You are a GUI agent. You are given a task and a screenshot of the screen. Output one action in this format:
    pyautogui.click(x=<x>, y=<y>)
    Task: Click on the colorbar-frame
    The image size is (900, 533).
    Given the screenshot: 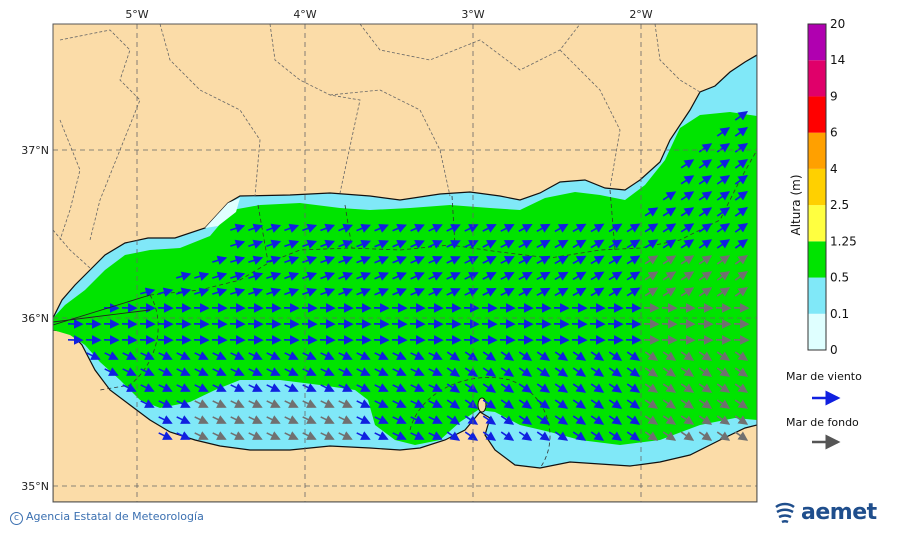 What is the action you would take?
    pyautogui.click(x=817, y=187)
    